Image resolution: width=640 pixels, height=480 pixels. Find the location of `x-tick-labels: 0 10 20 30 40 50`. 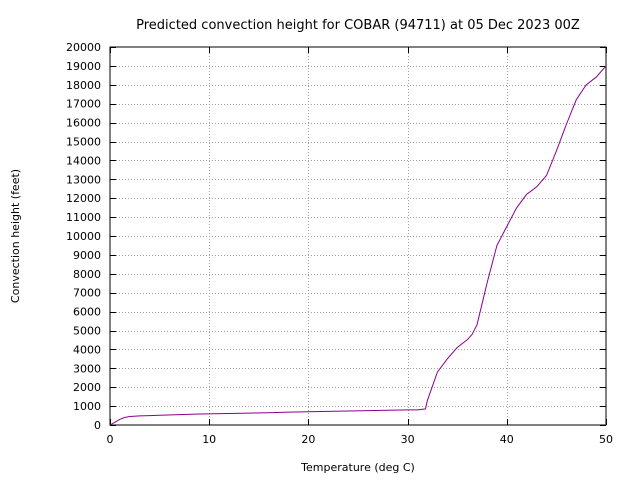

x-tick-labels: 0 10 20 30 40 50 is located at coordinates (360, 439).